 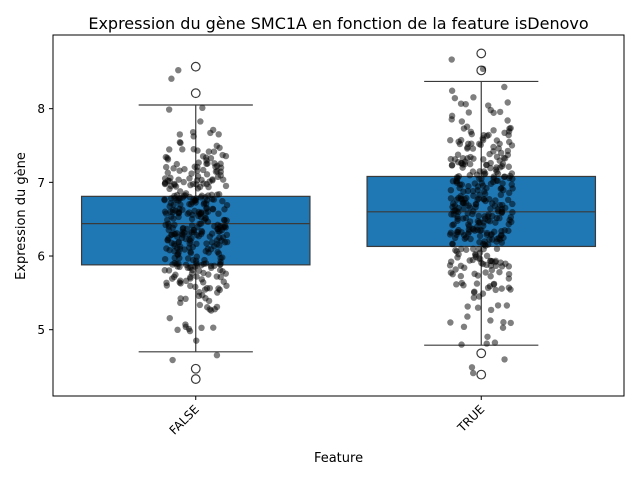 What do you see at coordinates (41, 257) in the screenshot?
I see `y-tick-label: 6` at bounding box center [41, 257].